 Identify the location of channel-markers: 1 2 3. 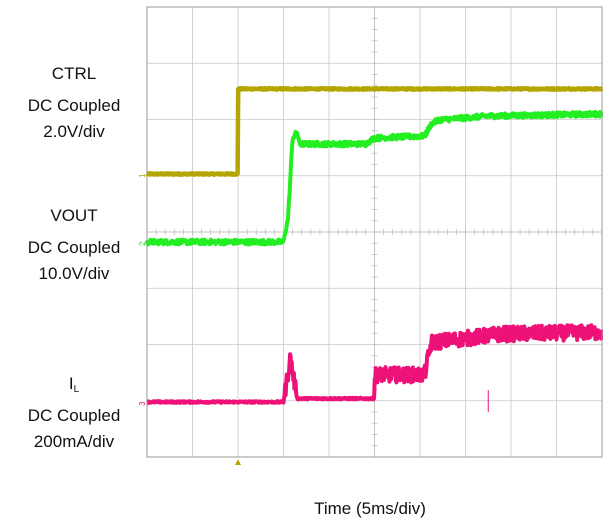
(189, 319).